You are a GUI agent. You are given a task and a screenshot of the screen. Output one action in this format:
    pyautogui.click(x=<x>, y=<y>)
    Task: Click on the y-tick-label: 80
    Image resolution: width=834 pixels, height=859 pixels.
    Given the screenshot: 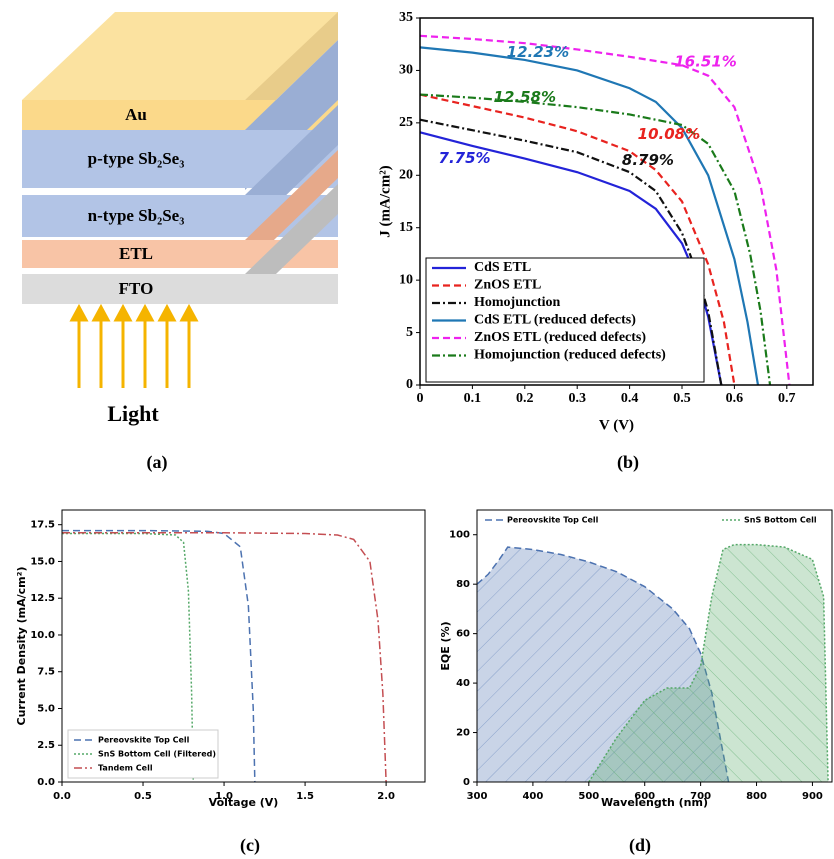 What is the action you would take?
    pyautogui.click(x=463, y=584)
    